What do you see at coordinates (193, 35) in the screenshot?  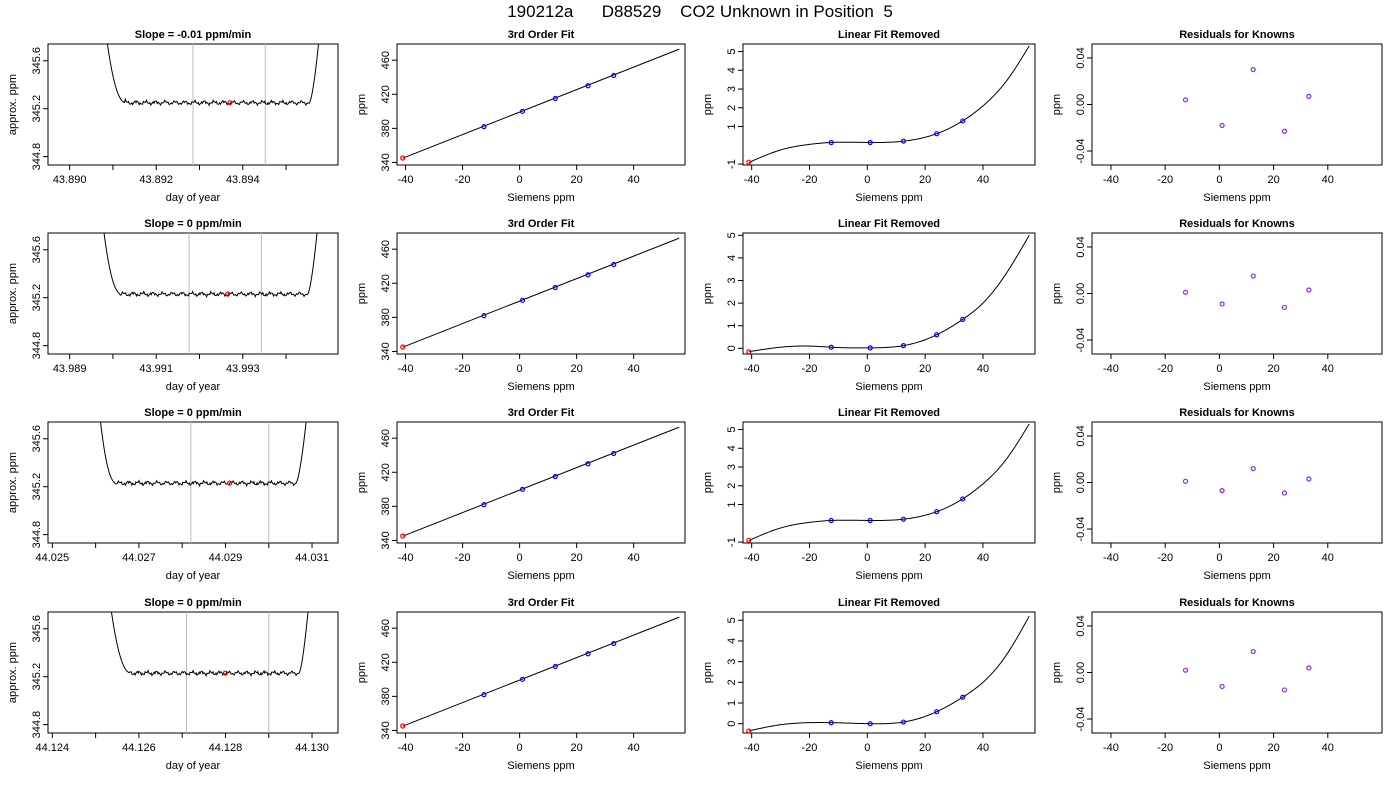 I see `panel-title: Slope = -0.01 ppm/min` at bounding box center [193, 35].